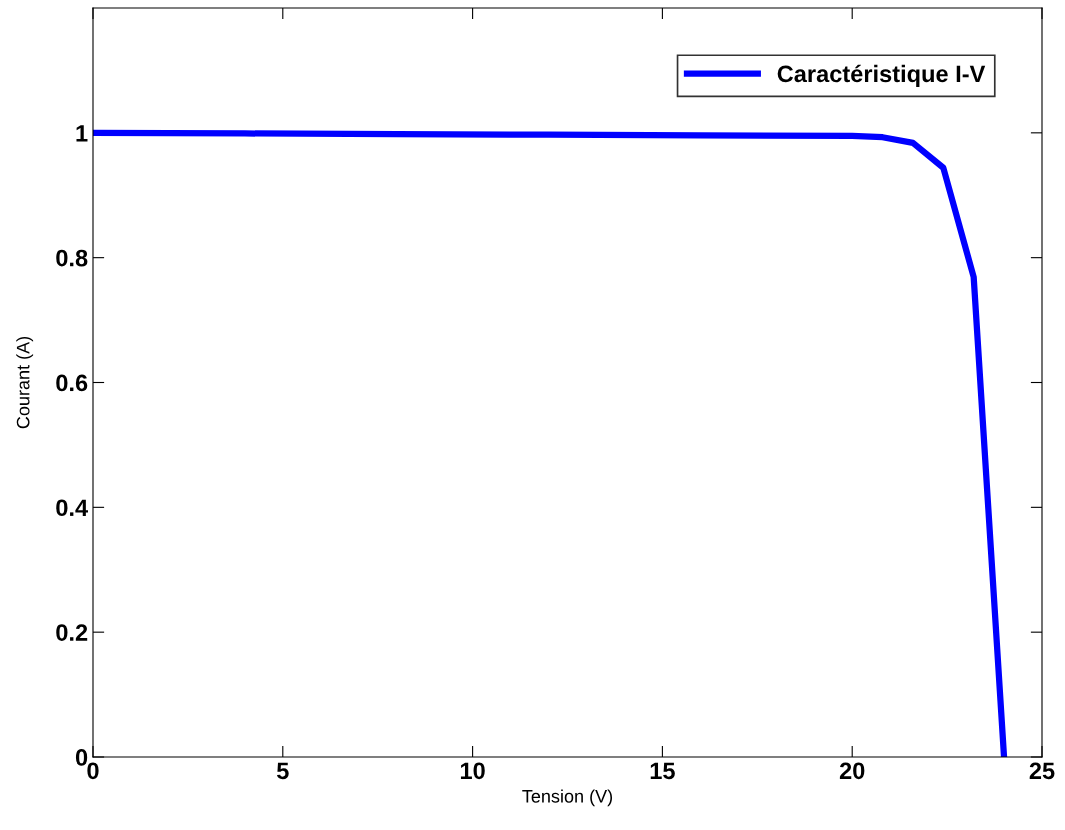 This screenshot has height=830, width=1065. What do you see at coordinates (72, 508) in the screenshot?
I see `y-tick-label: 0.4` at bounding box center [72, 508].